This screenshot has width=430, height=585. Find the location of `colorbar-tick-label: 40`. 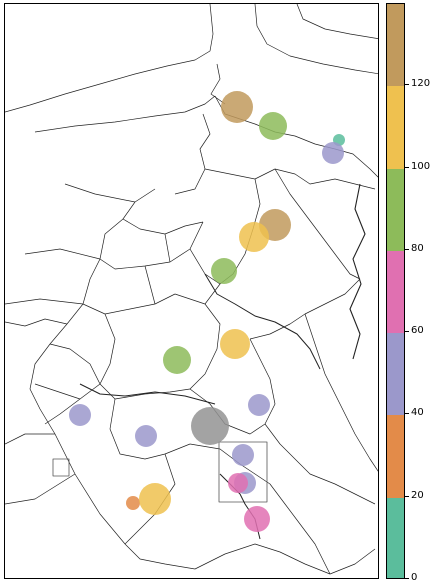

colorbar-tick-label: 40 is located at coordinates (417, 413).